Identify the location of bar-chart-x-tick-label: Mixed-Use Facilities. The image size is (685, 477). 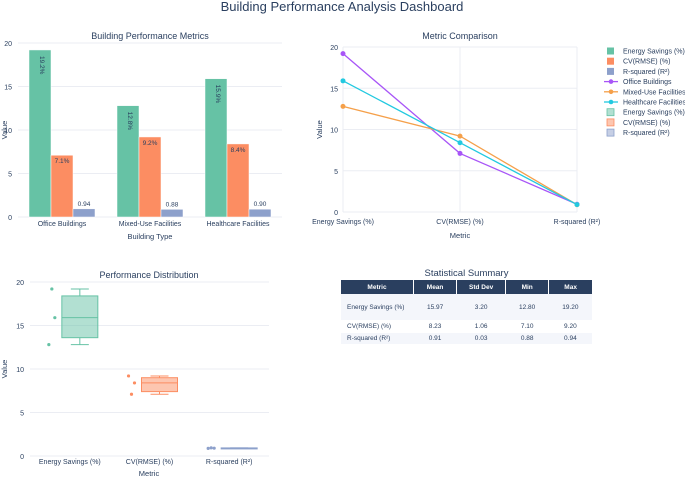
(150, 224).